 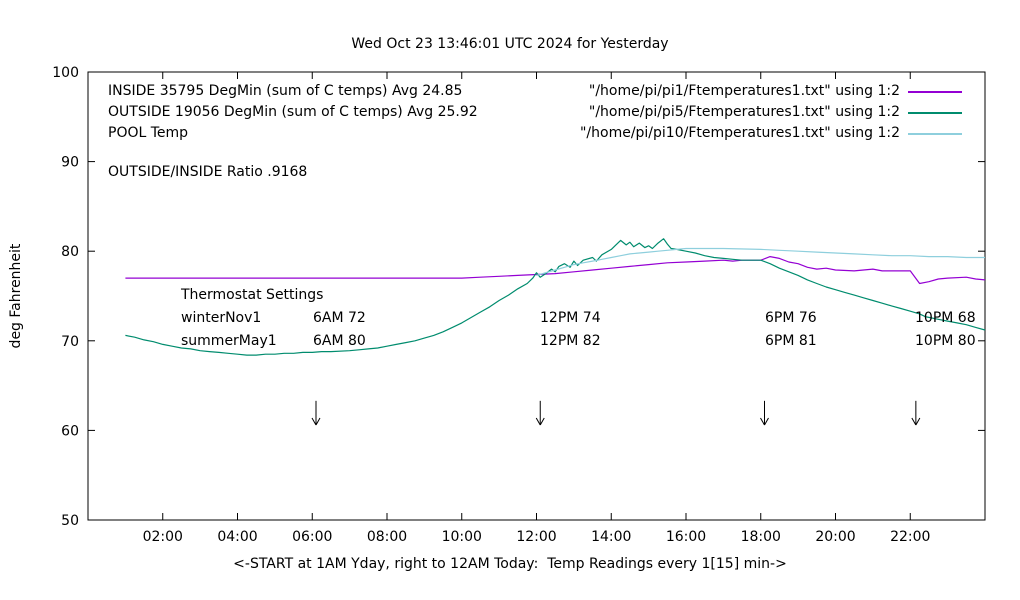 What do you see at coordinates (387, 537) in the screenshot?
I see `x-tick-label: 08:00` at bounding box center [387, 537].